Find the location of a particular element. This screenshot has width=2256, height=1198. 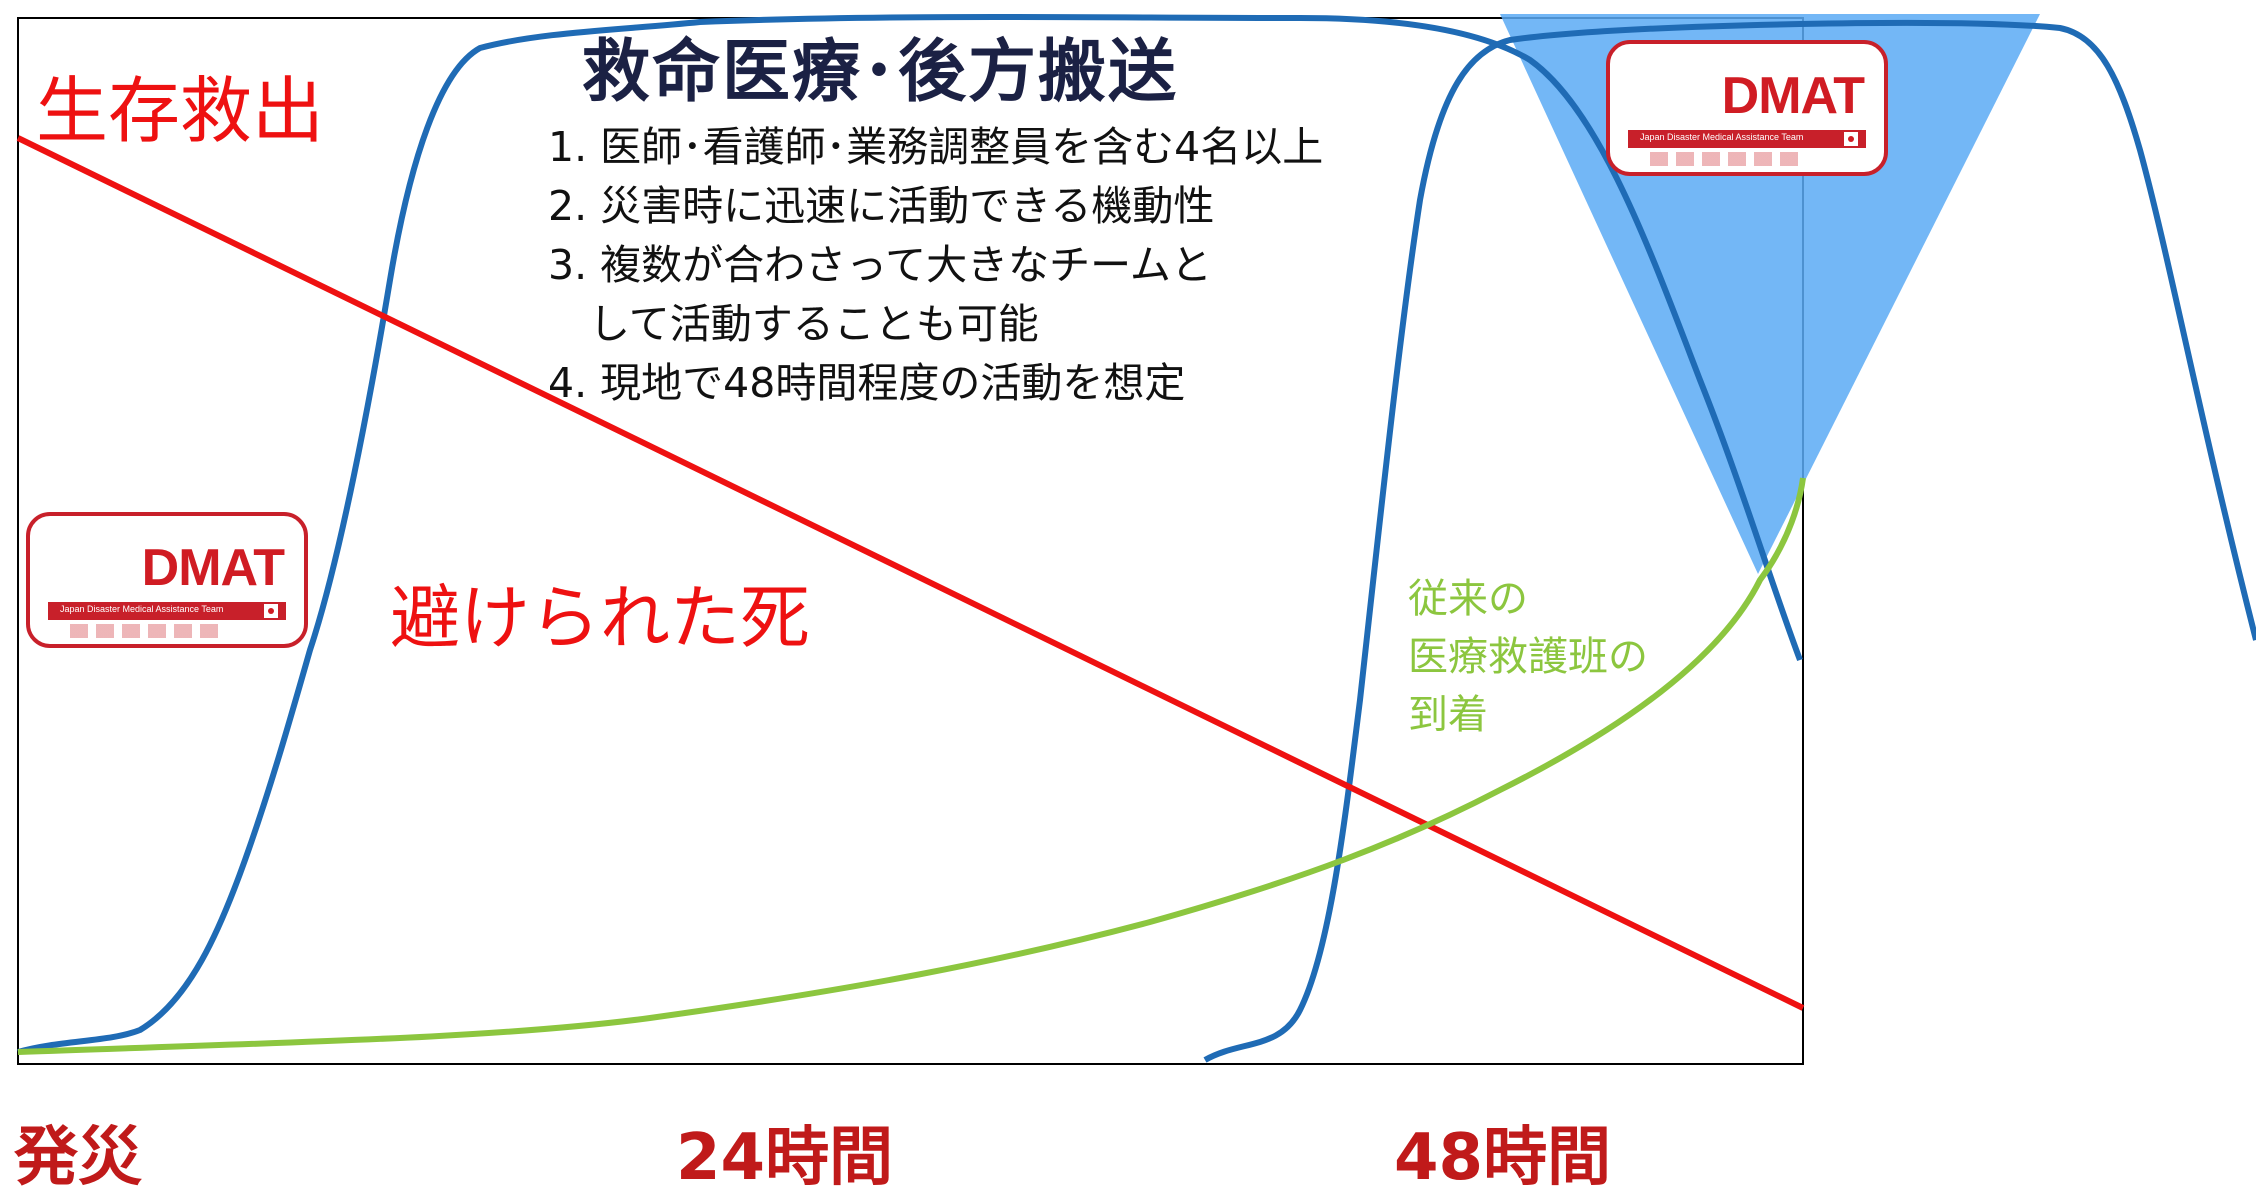

requirement-item: して活動することも可能 is located at coordinates (793, 324).